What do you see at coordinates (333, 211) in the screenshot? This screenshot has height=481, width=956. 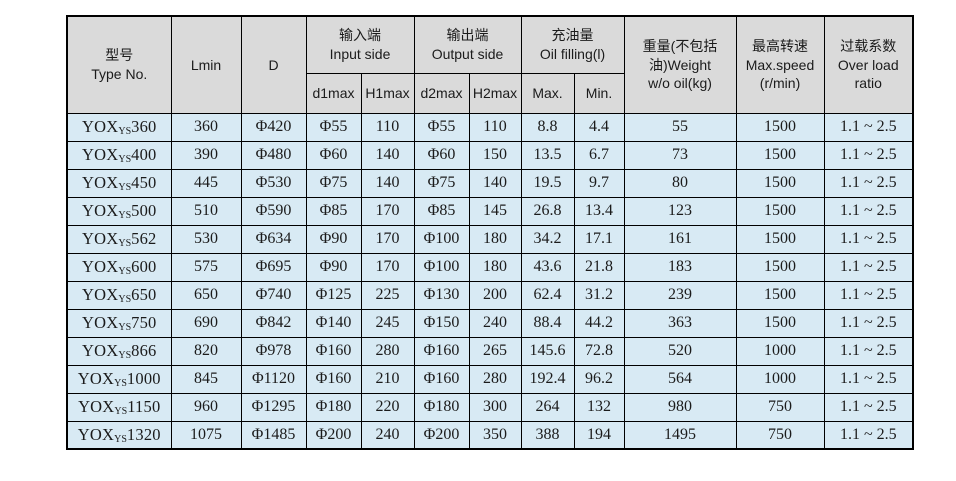 I see `d1max-cell: Φ85` at bounding box center [333, 211].